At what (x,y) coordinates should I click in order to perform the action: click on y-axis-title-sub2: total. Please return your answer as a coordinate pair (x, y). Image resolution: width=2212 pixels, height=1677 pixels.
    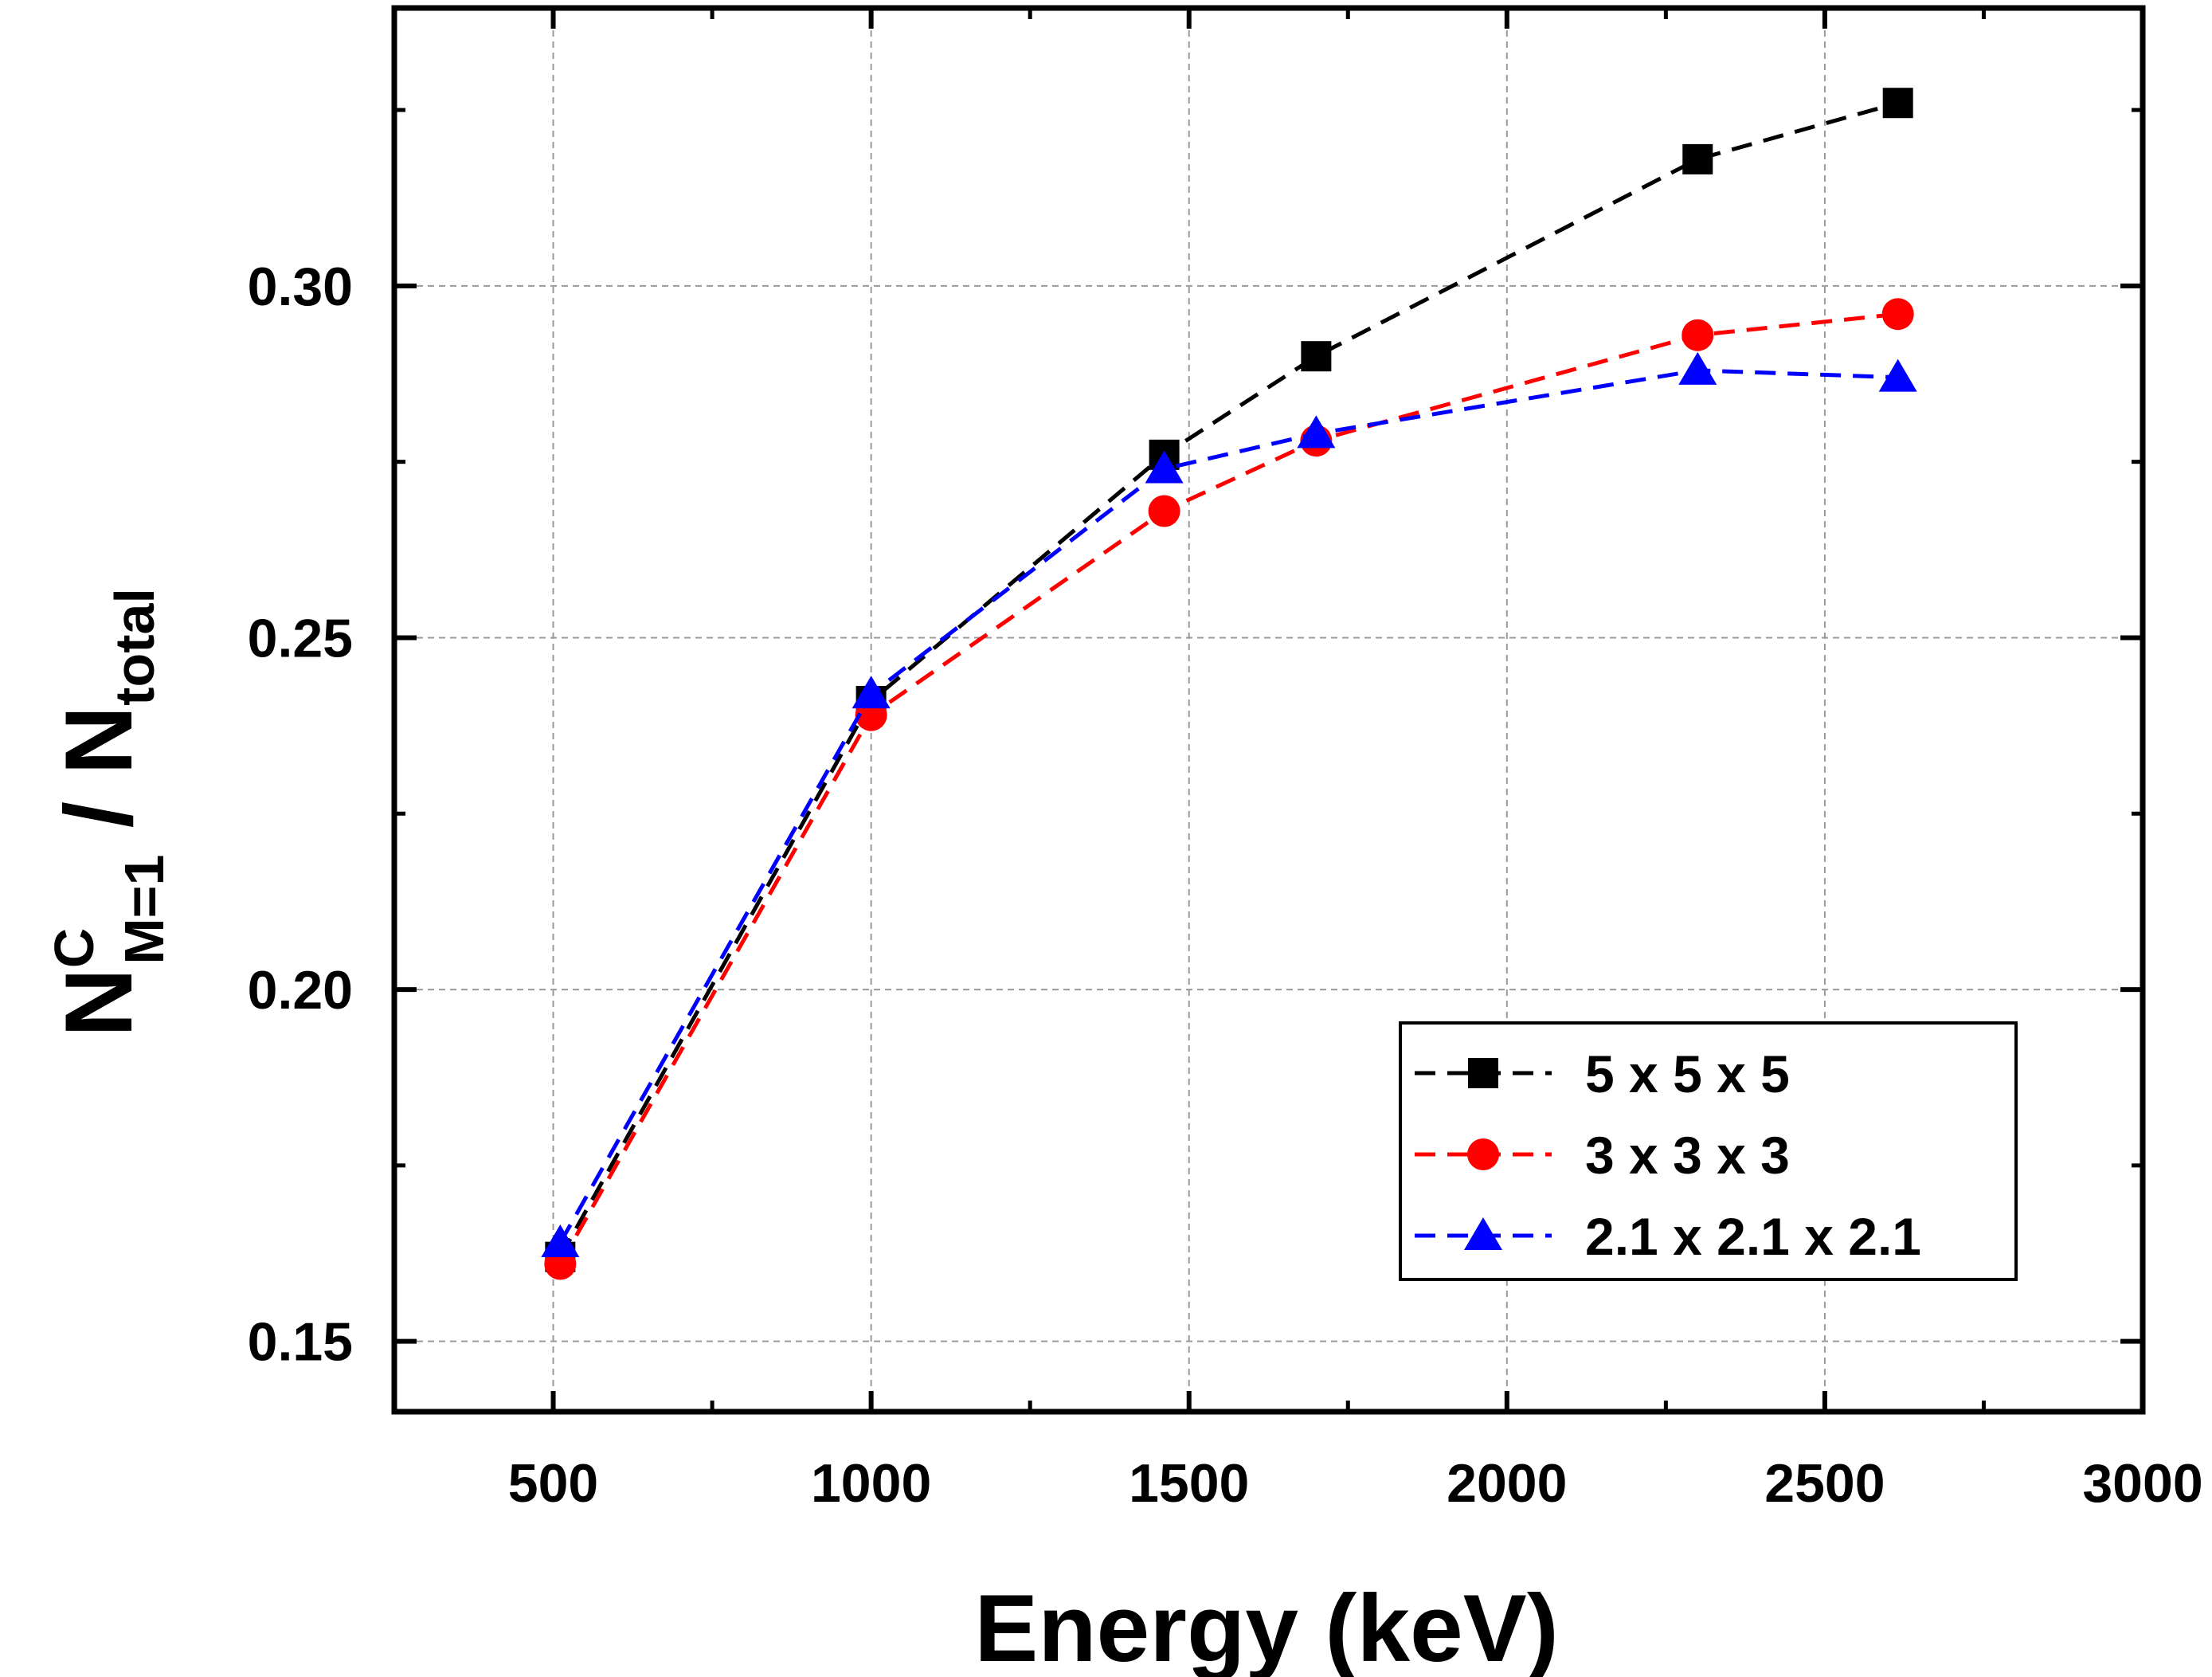
    Looking at the image, I should click on (135, 647).